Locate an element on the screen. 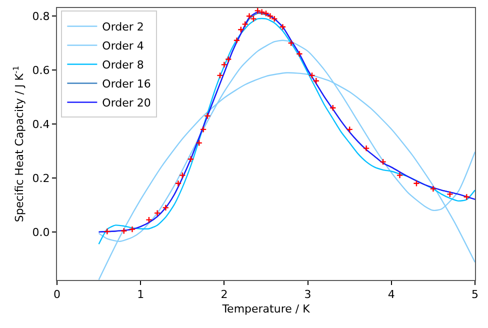 Image resolution: width=488 pixels, height=328 pixels. y-tick-label: 0.6 is located at coordinates (41, 70).